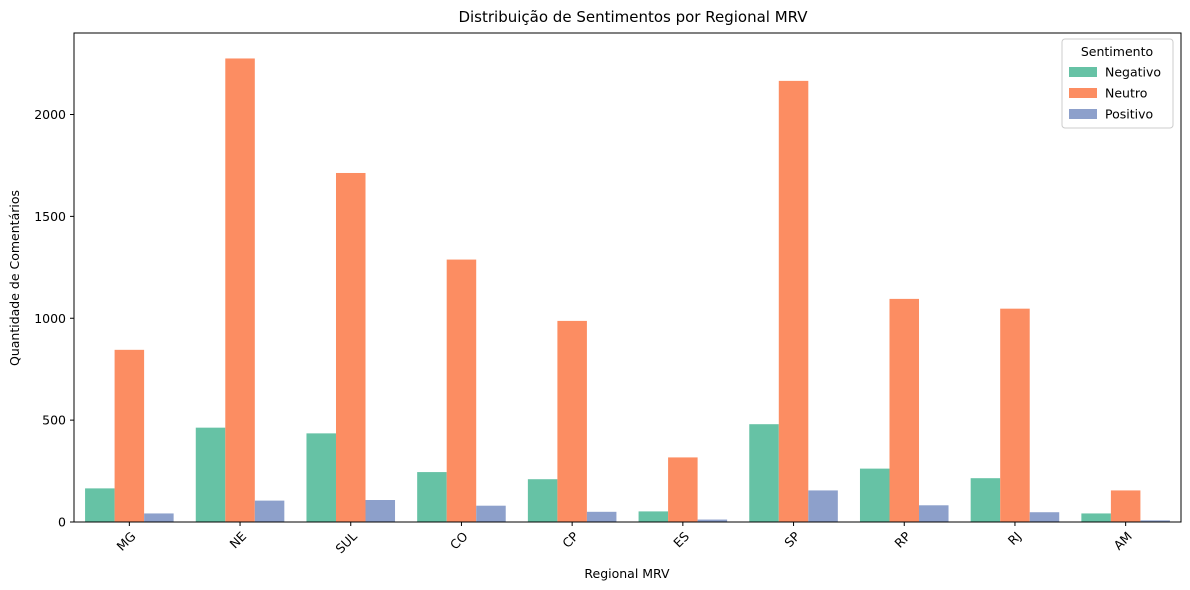 The image size is (1190, 590). What do you see at coordinates (1117, 51) in the screenshot?
I see `legend-title: Sentimento` at bounding box center [1117, 51].